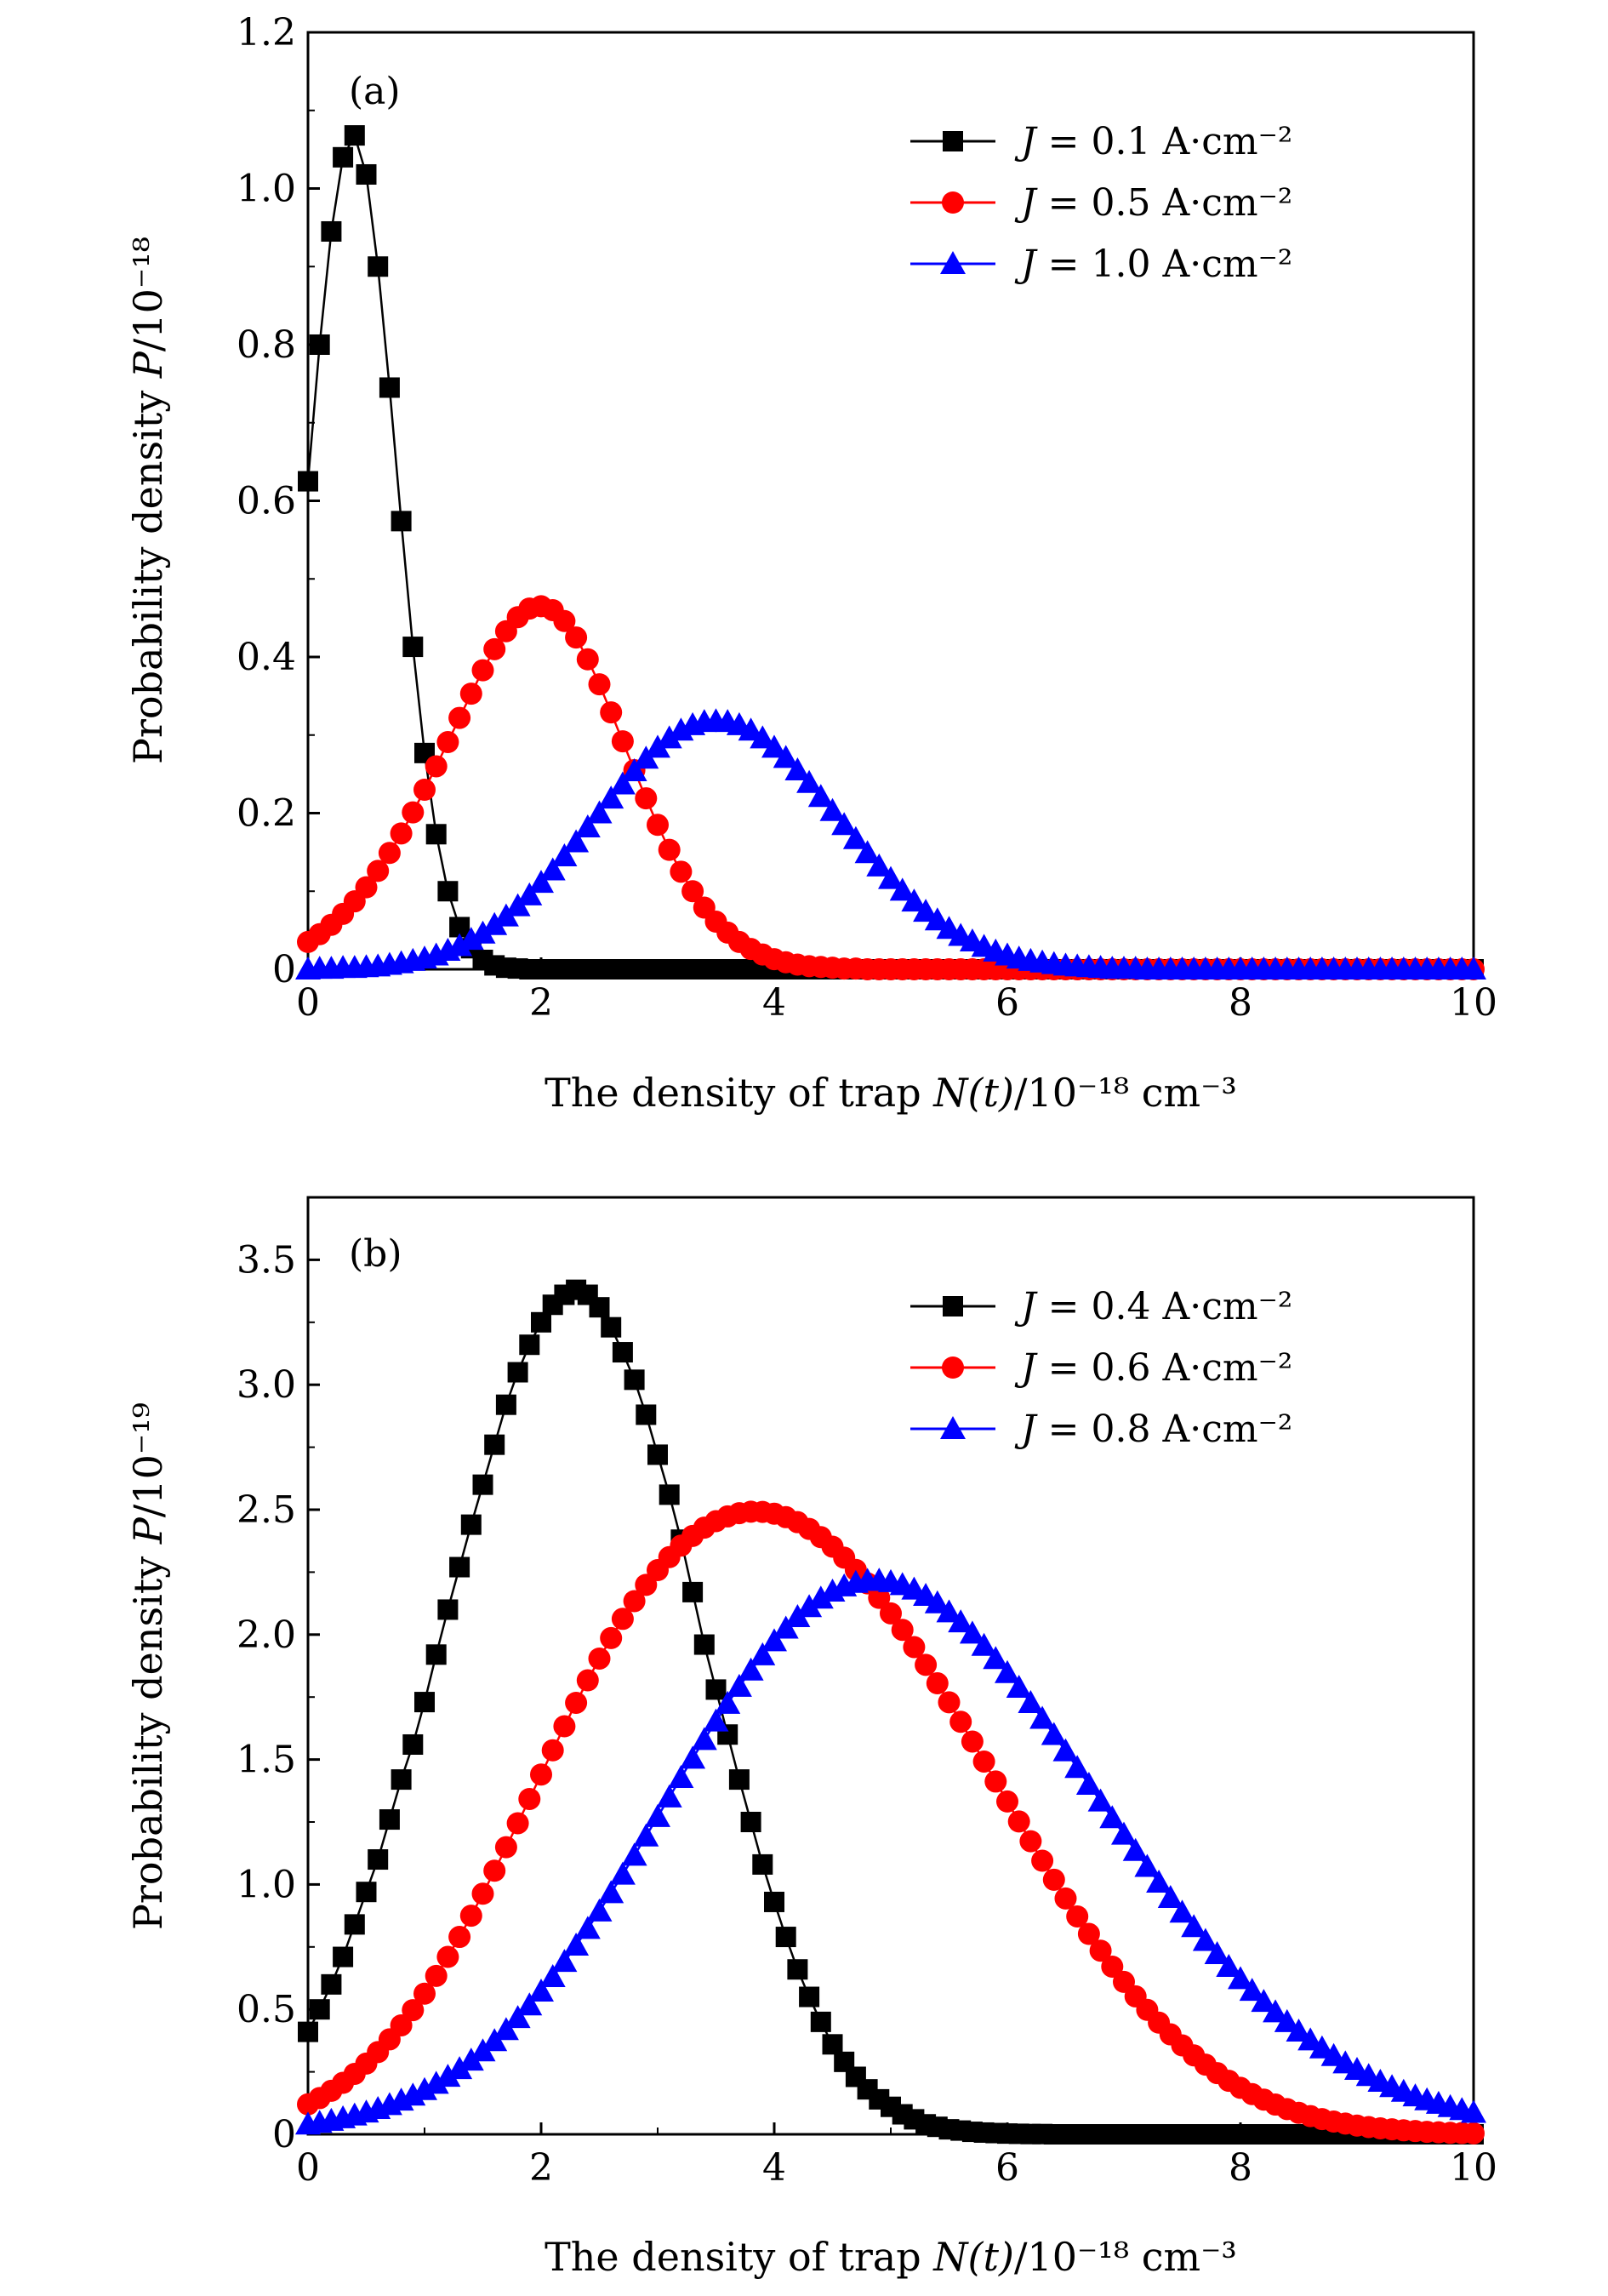 The width and height of the screenshot is (1608, 2296). Describe the element at coordinates (1007, 1003) in the screenshot. I see `x-tick-label: 6` at that location.